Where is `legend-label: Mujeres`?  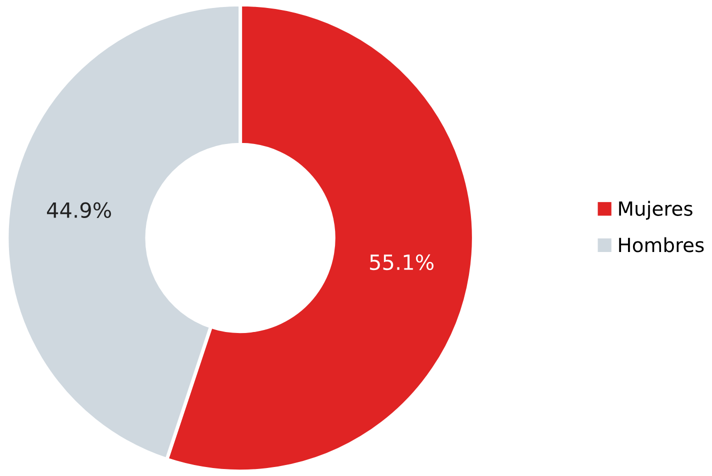 legend-label: Mujeres is located at coordinates (655, 210).